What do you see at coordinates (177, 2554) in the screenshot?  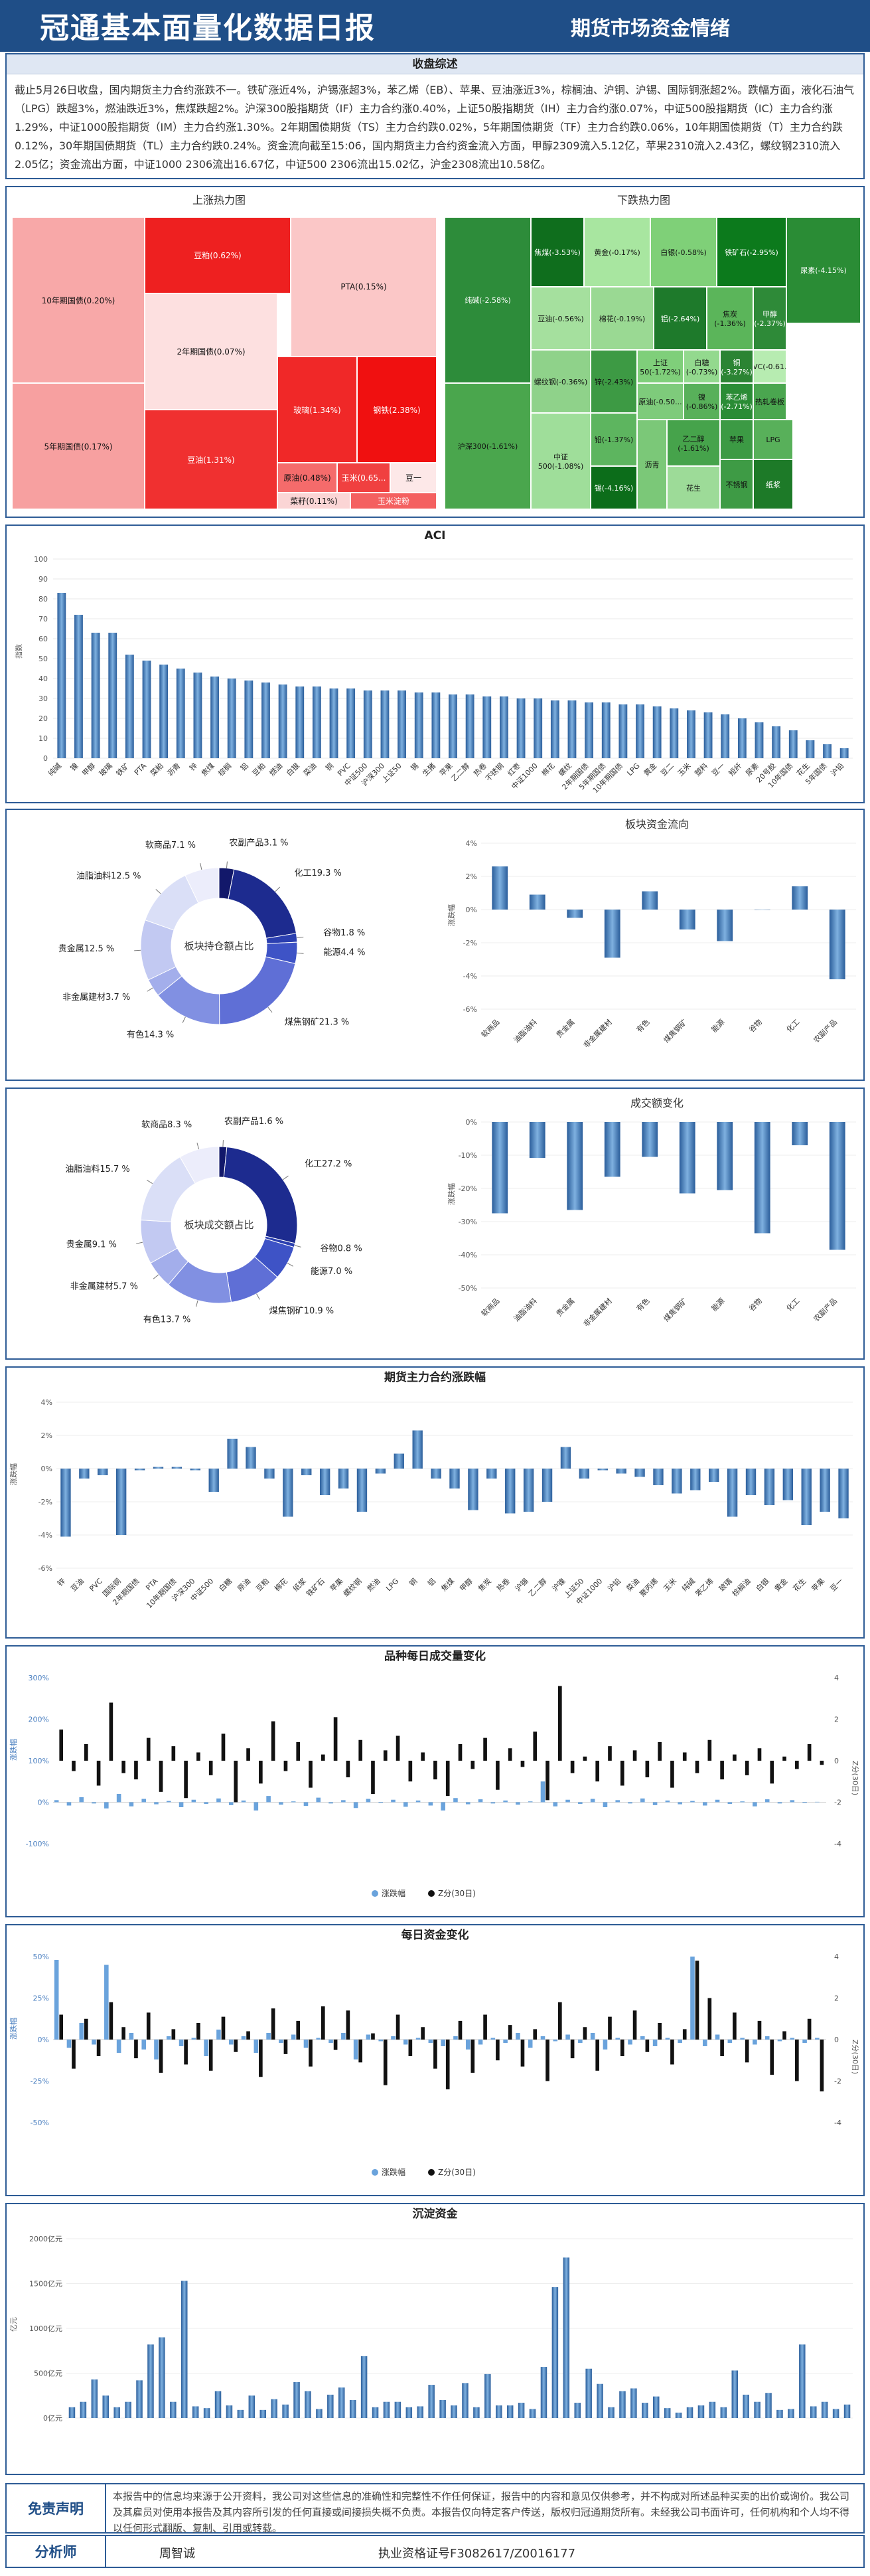 I see `analyst-name: 周智诚` at bounding box center [177, 2554].